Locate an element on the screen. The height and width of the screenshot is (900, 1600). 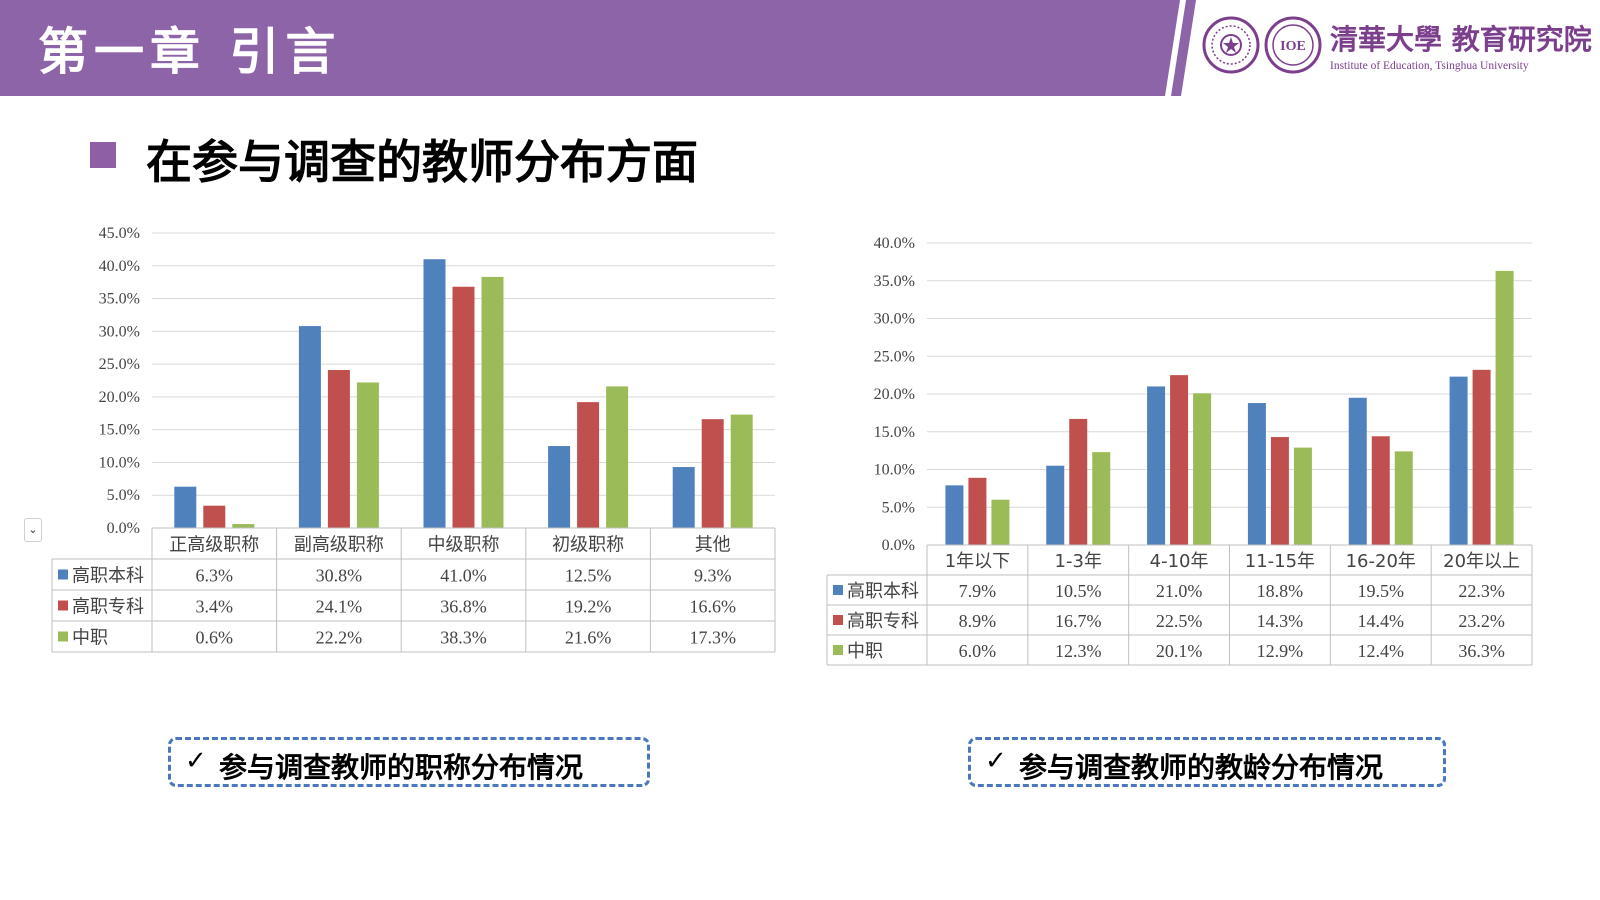
section-subtitle: 在参与调查的教师分布方面 is located at coordinates (422, 162).